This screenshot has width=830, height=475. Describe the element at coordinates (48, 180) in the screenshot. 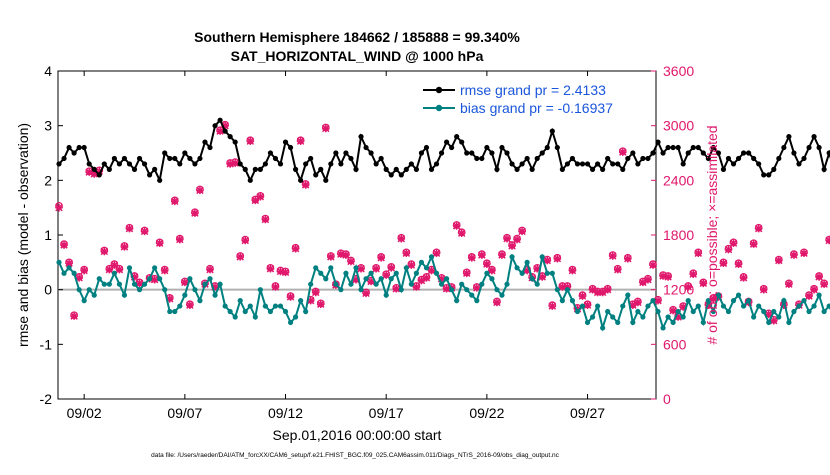

I see `y-left-tick-label: 2` at that location.